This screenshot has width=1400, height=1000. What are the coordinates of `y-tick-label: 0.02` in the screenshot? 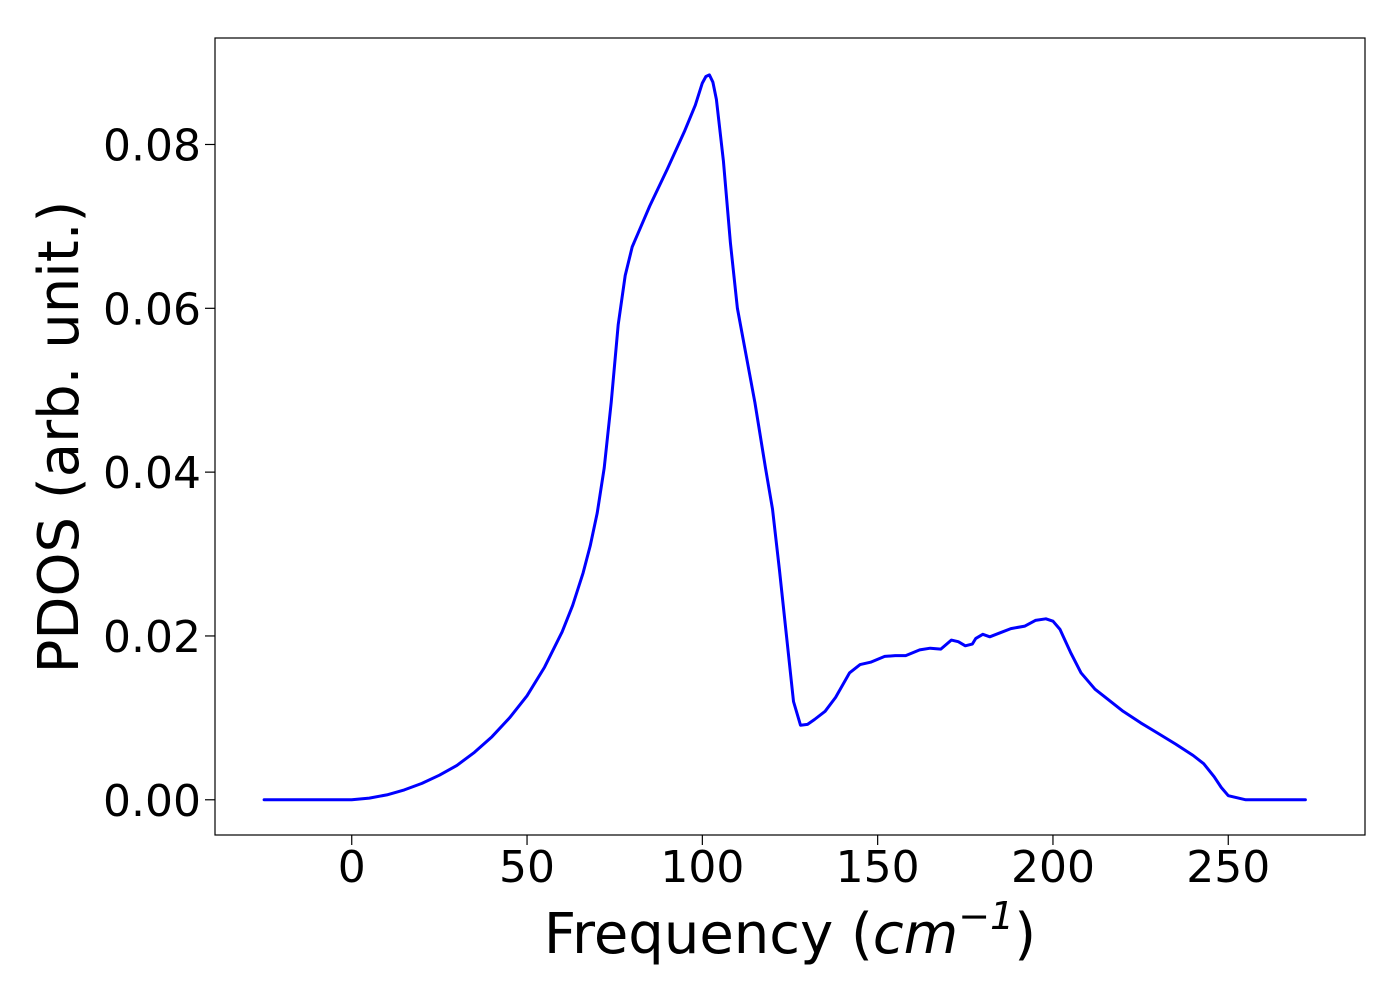 It's located at (152, 637).